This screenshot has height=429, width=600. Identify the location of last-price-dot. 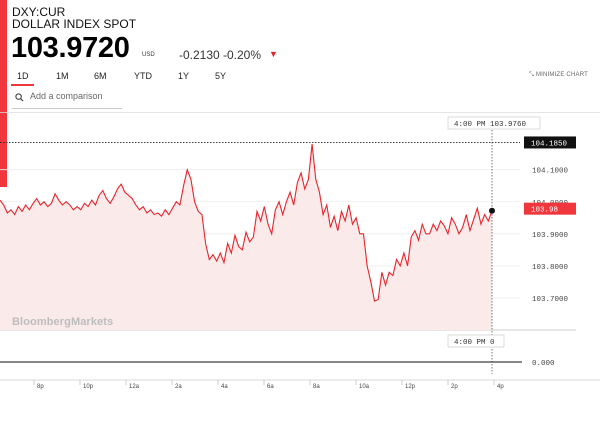
(492, 210).